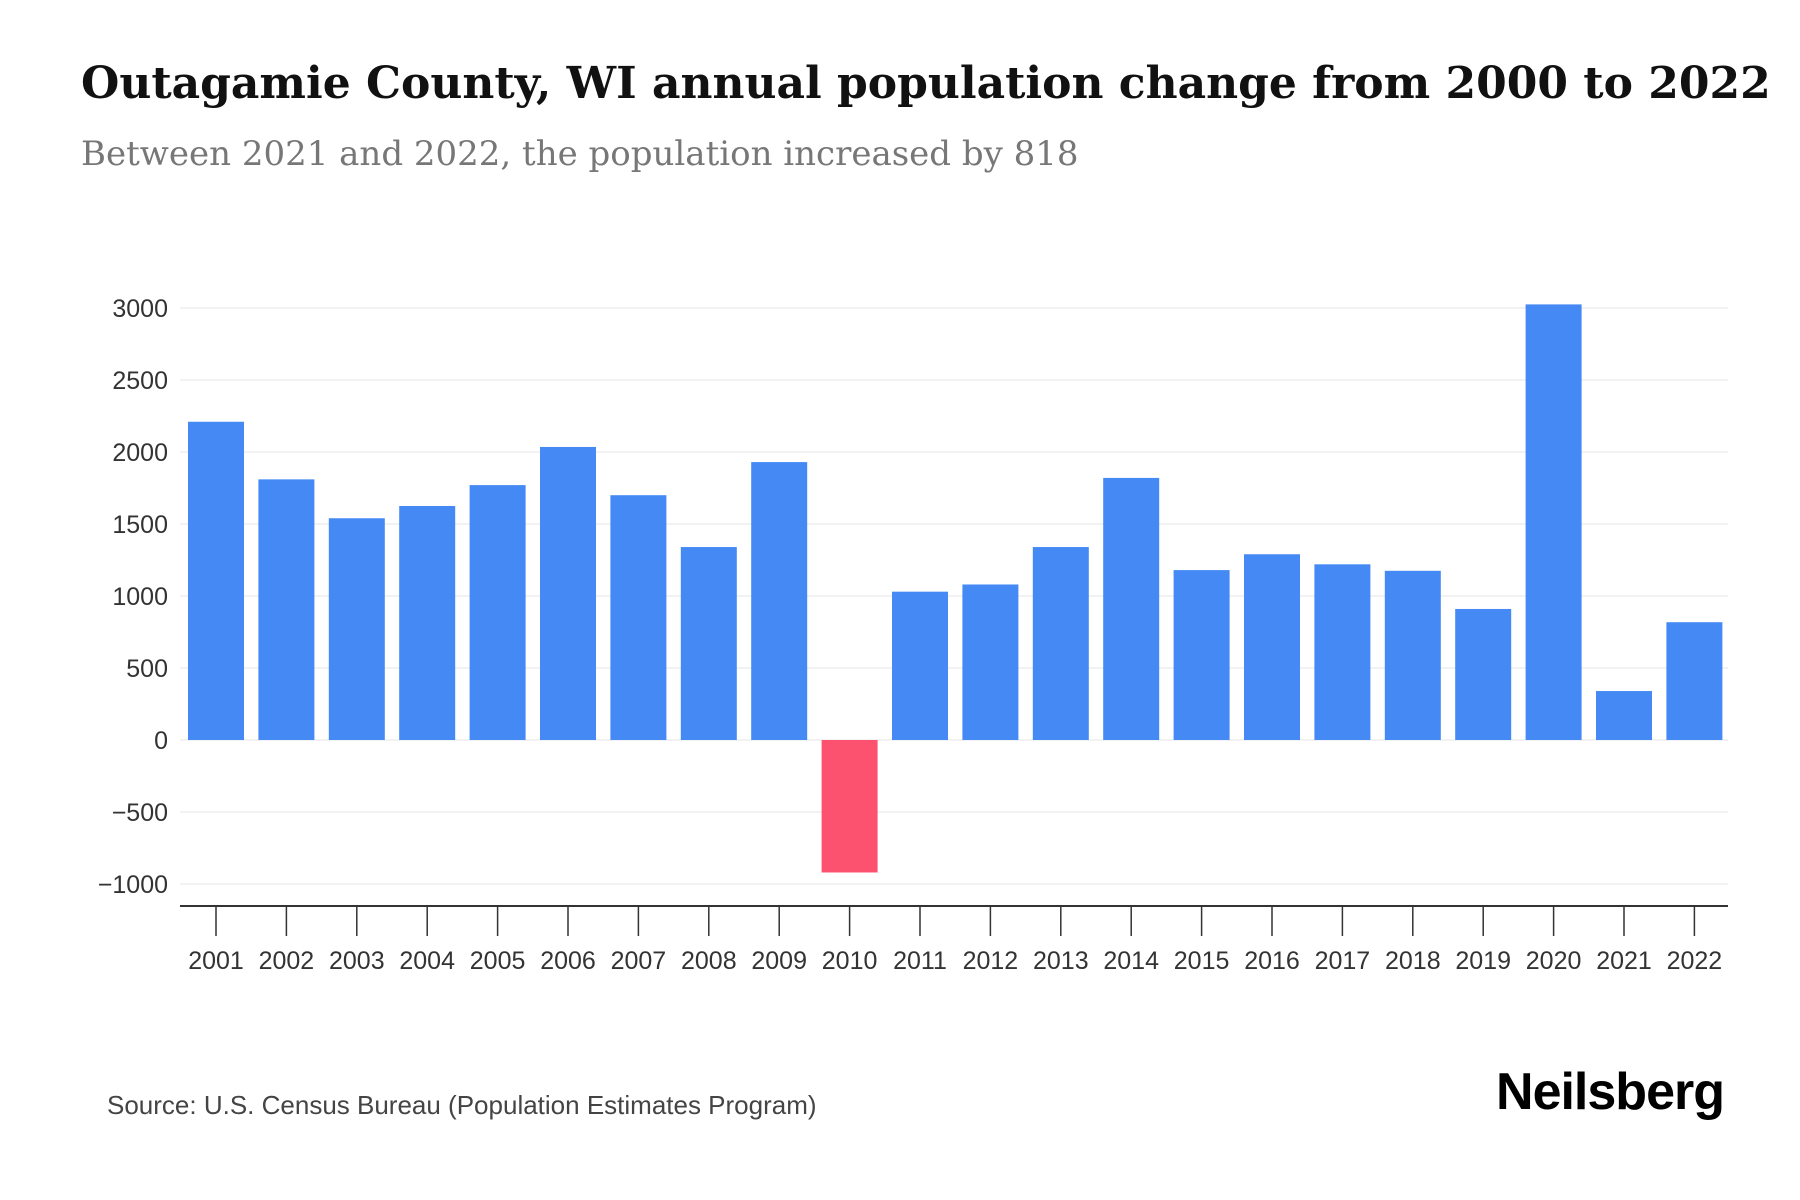  Describe the element at coordinates (140, 597) in the screenshot. I see `y-tick-label: 1000` at that location.